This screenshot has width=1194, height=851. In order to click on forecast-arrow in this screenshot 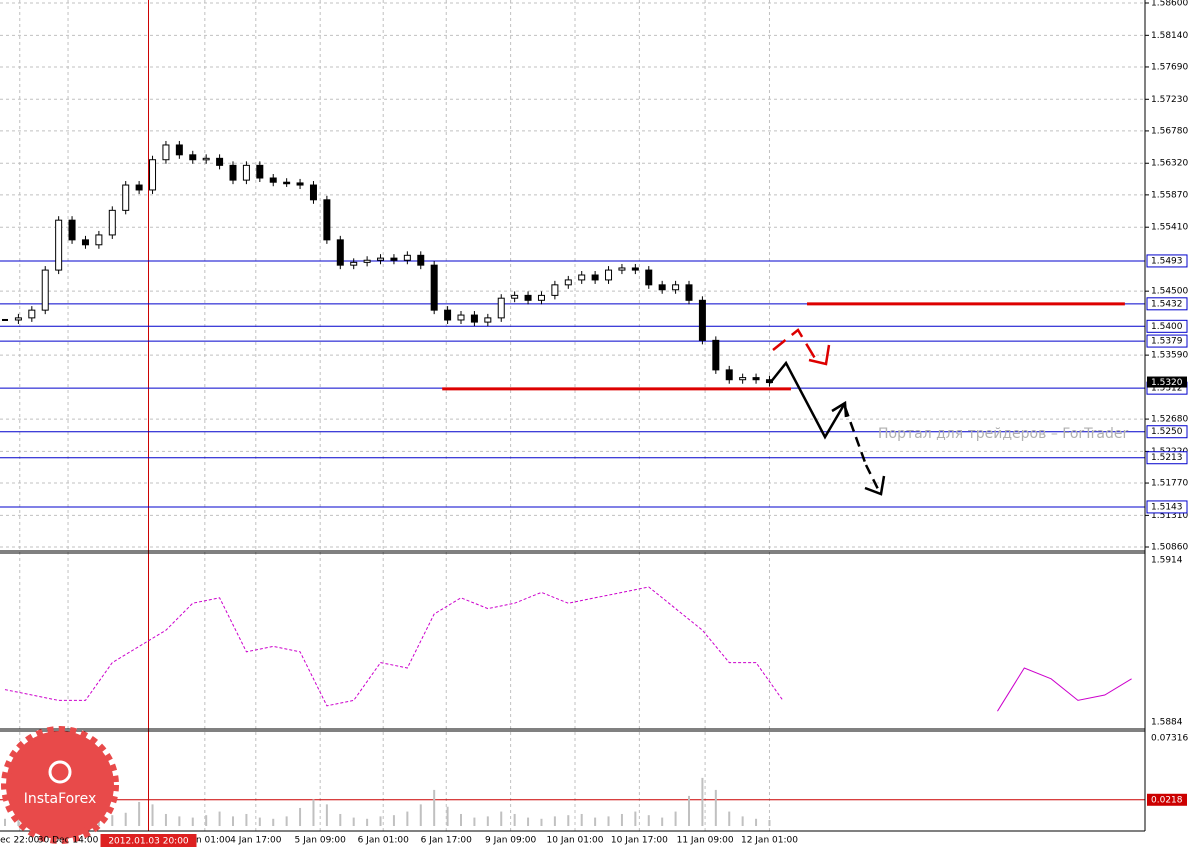, I will do `click(808, 400)`.